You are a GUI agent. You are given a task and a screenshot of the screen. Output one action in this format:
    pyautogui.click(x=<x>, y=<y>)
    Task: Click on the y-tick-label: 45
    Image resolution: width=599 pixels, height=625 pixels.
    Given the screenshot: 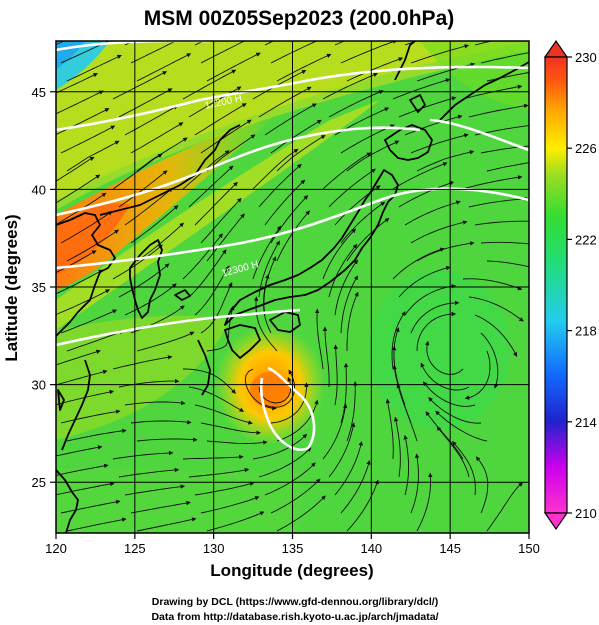 What is the action you would take?
    pyautogui.click(x=39, y=92)
    